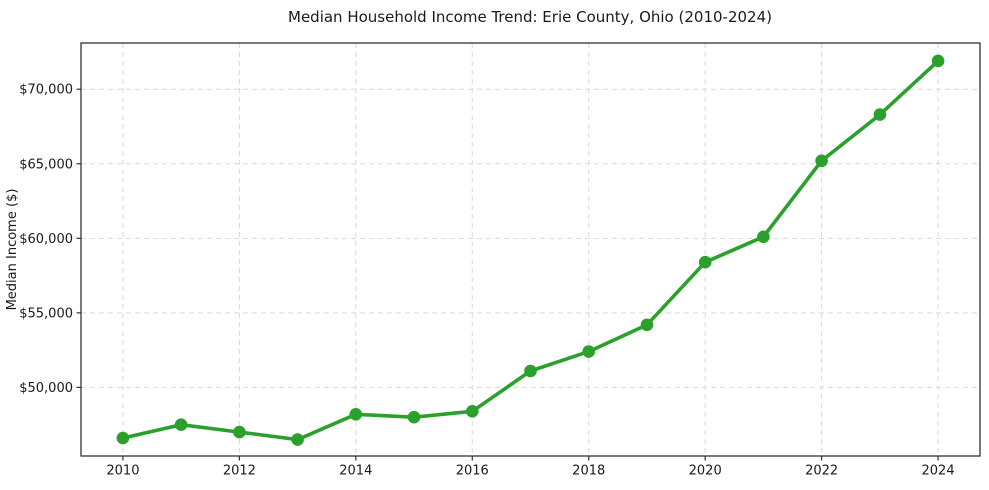 The image size is (989, 490). Describe the element at coordinates (588, 471) in the screenshot. I see `x-tick-label: 2018` at that location.